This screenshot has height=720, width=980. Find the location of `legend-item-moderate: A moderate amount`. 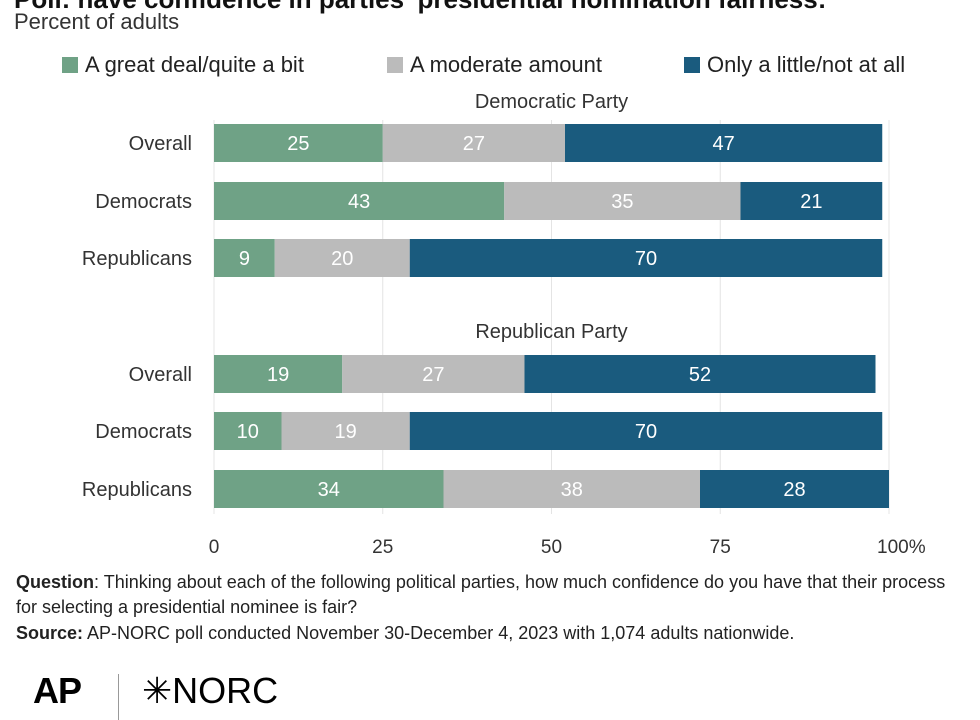

legend-item-moderate: A moderate amount is located at coordinates (494, 65).